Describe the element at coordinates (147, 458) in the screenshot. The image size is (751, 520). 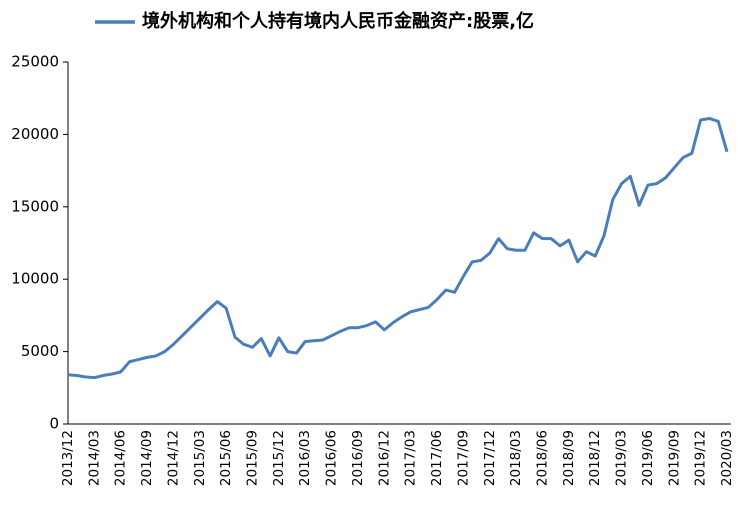
I see `x-tick-label: 2014/09` at that location.